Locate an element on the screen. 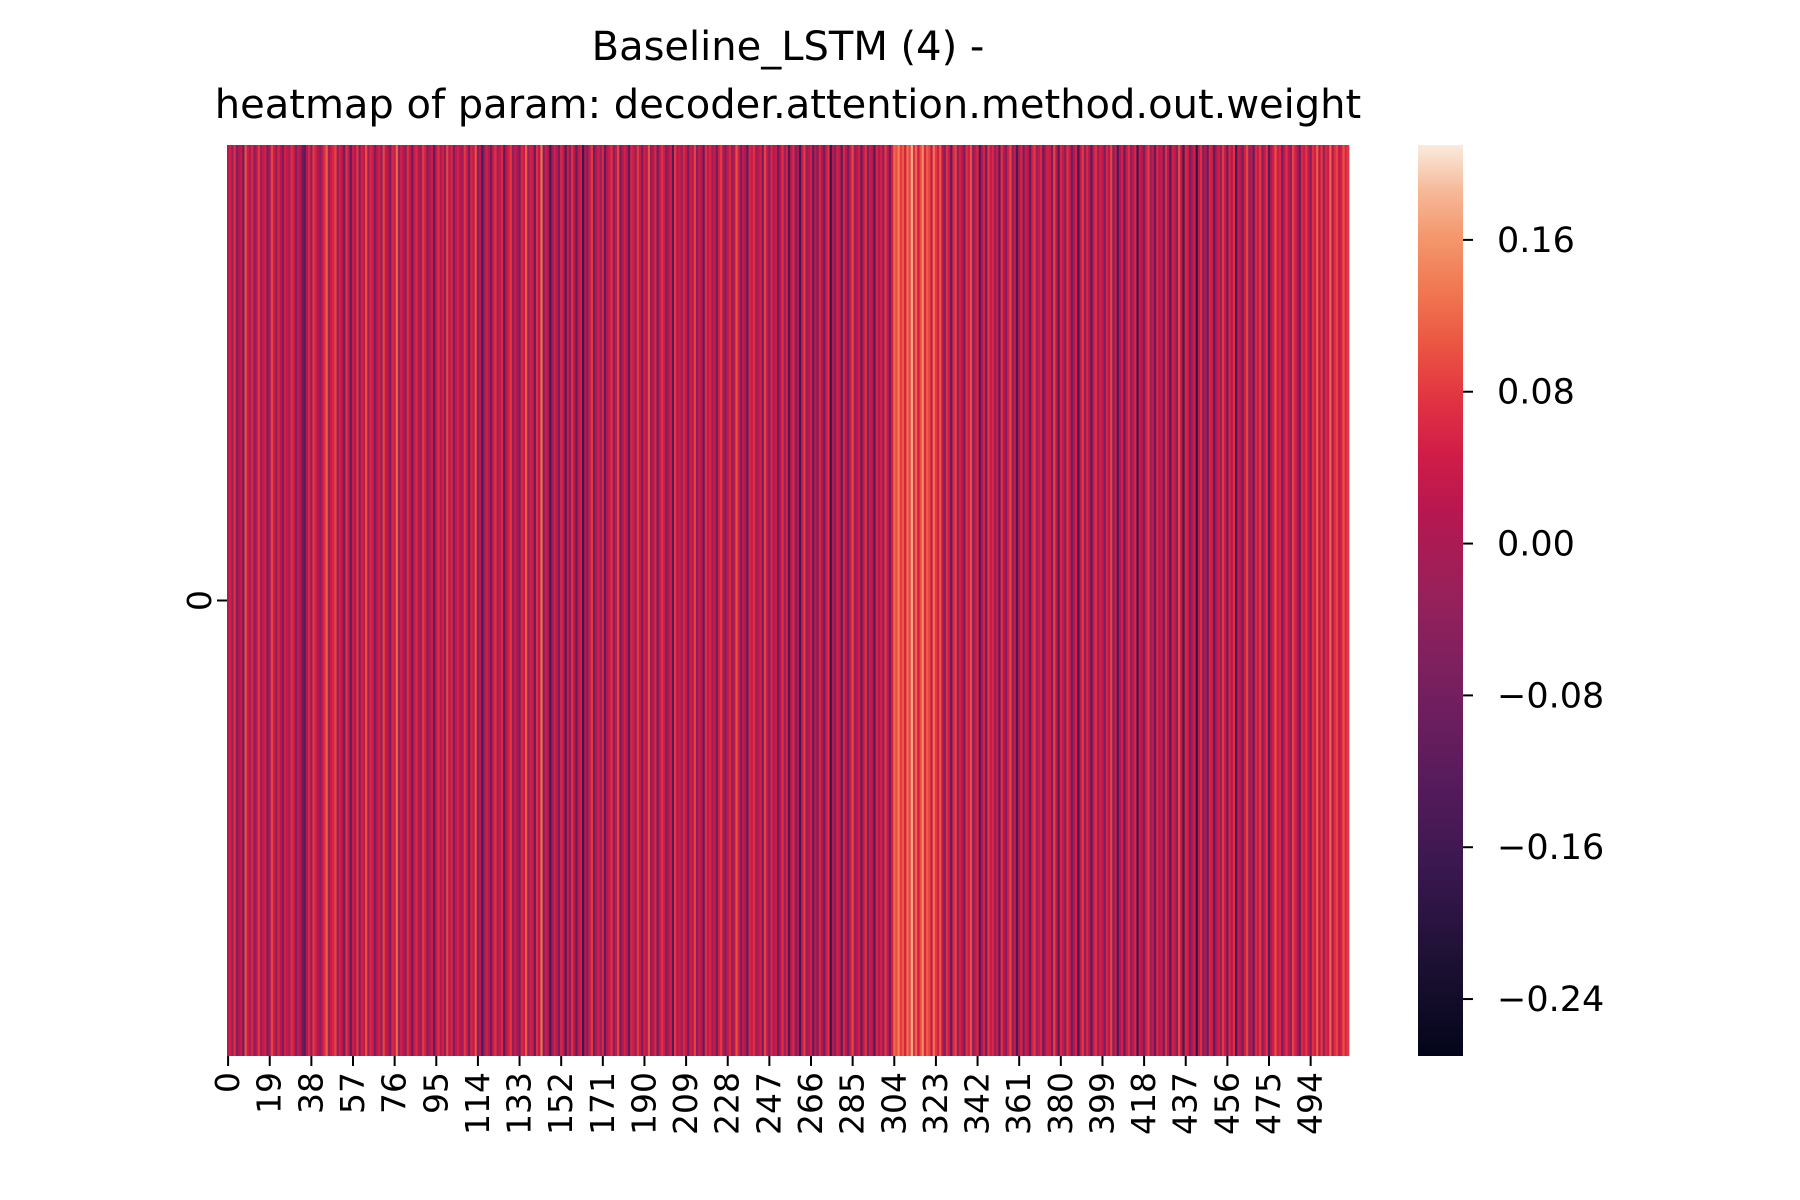  x-tick-label: 380 is located at coordinates (1060, 1103).